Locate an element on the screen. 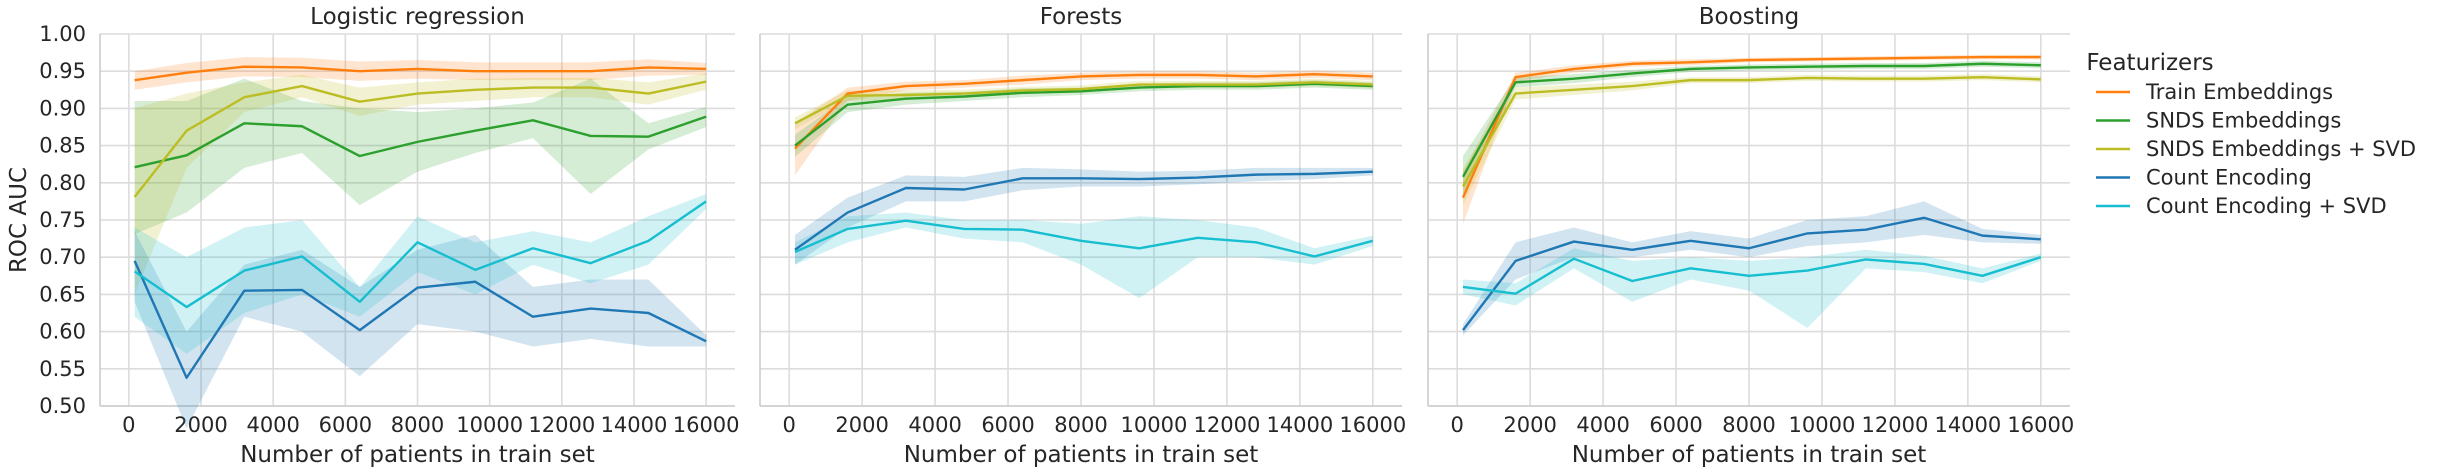 The height and width of the screenshot is (472, 2444). y-tick-label: 0.60 is located at coordinates (62, 332).